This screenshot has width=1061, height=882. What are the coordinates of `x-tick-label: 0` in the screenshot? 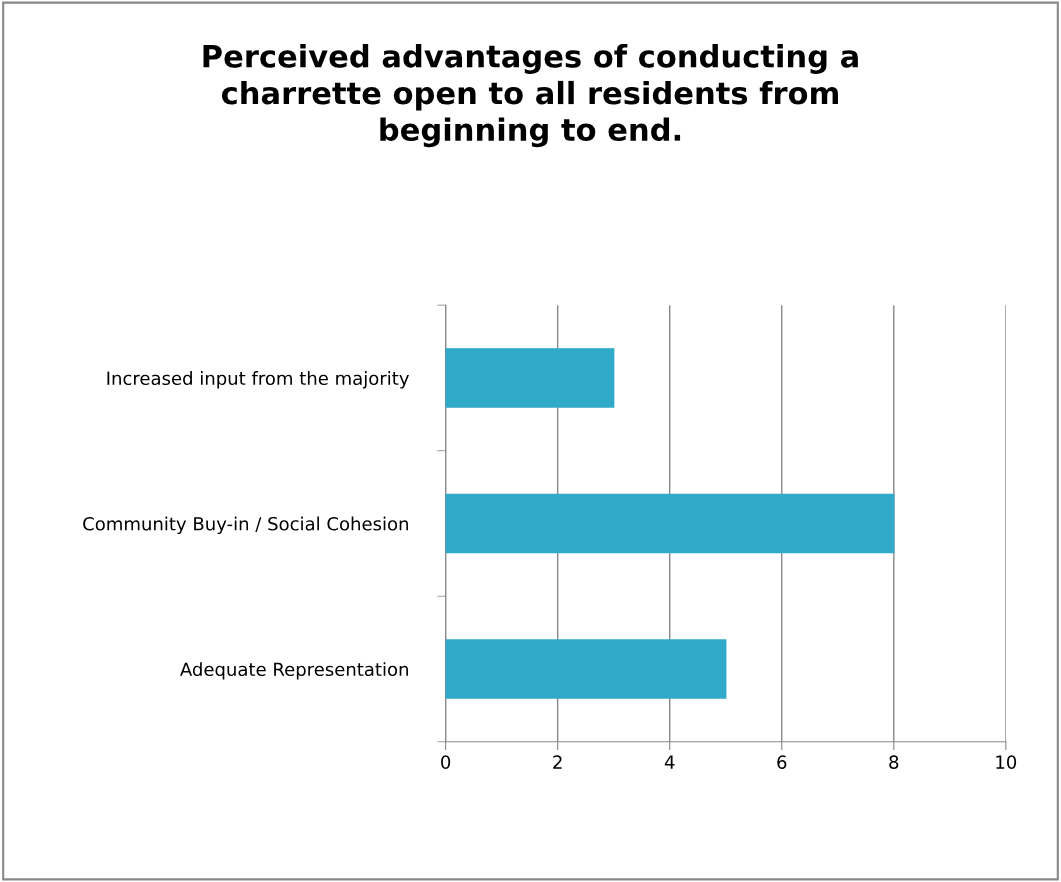 It's located at (446, 762).